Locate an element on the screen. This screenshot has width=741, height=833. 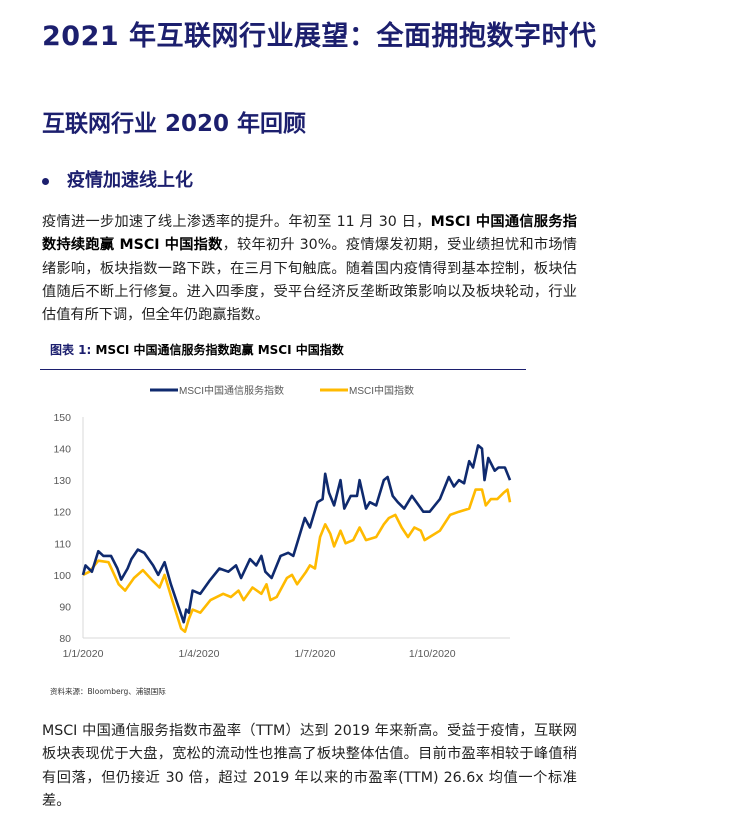
source-note: 资料来源：Bloomberg、浦银国际 is located at coordinates (108, 691).